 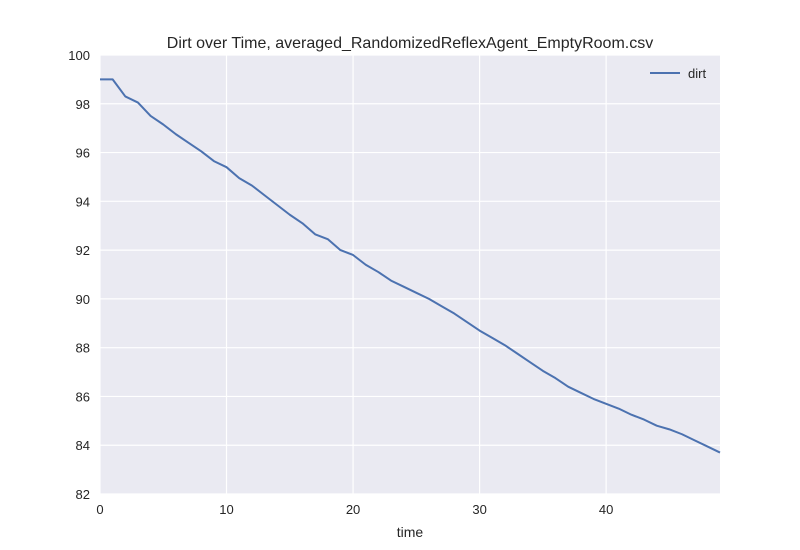 I want to click on y-tick-label: 86, so click(x=83, y=396).